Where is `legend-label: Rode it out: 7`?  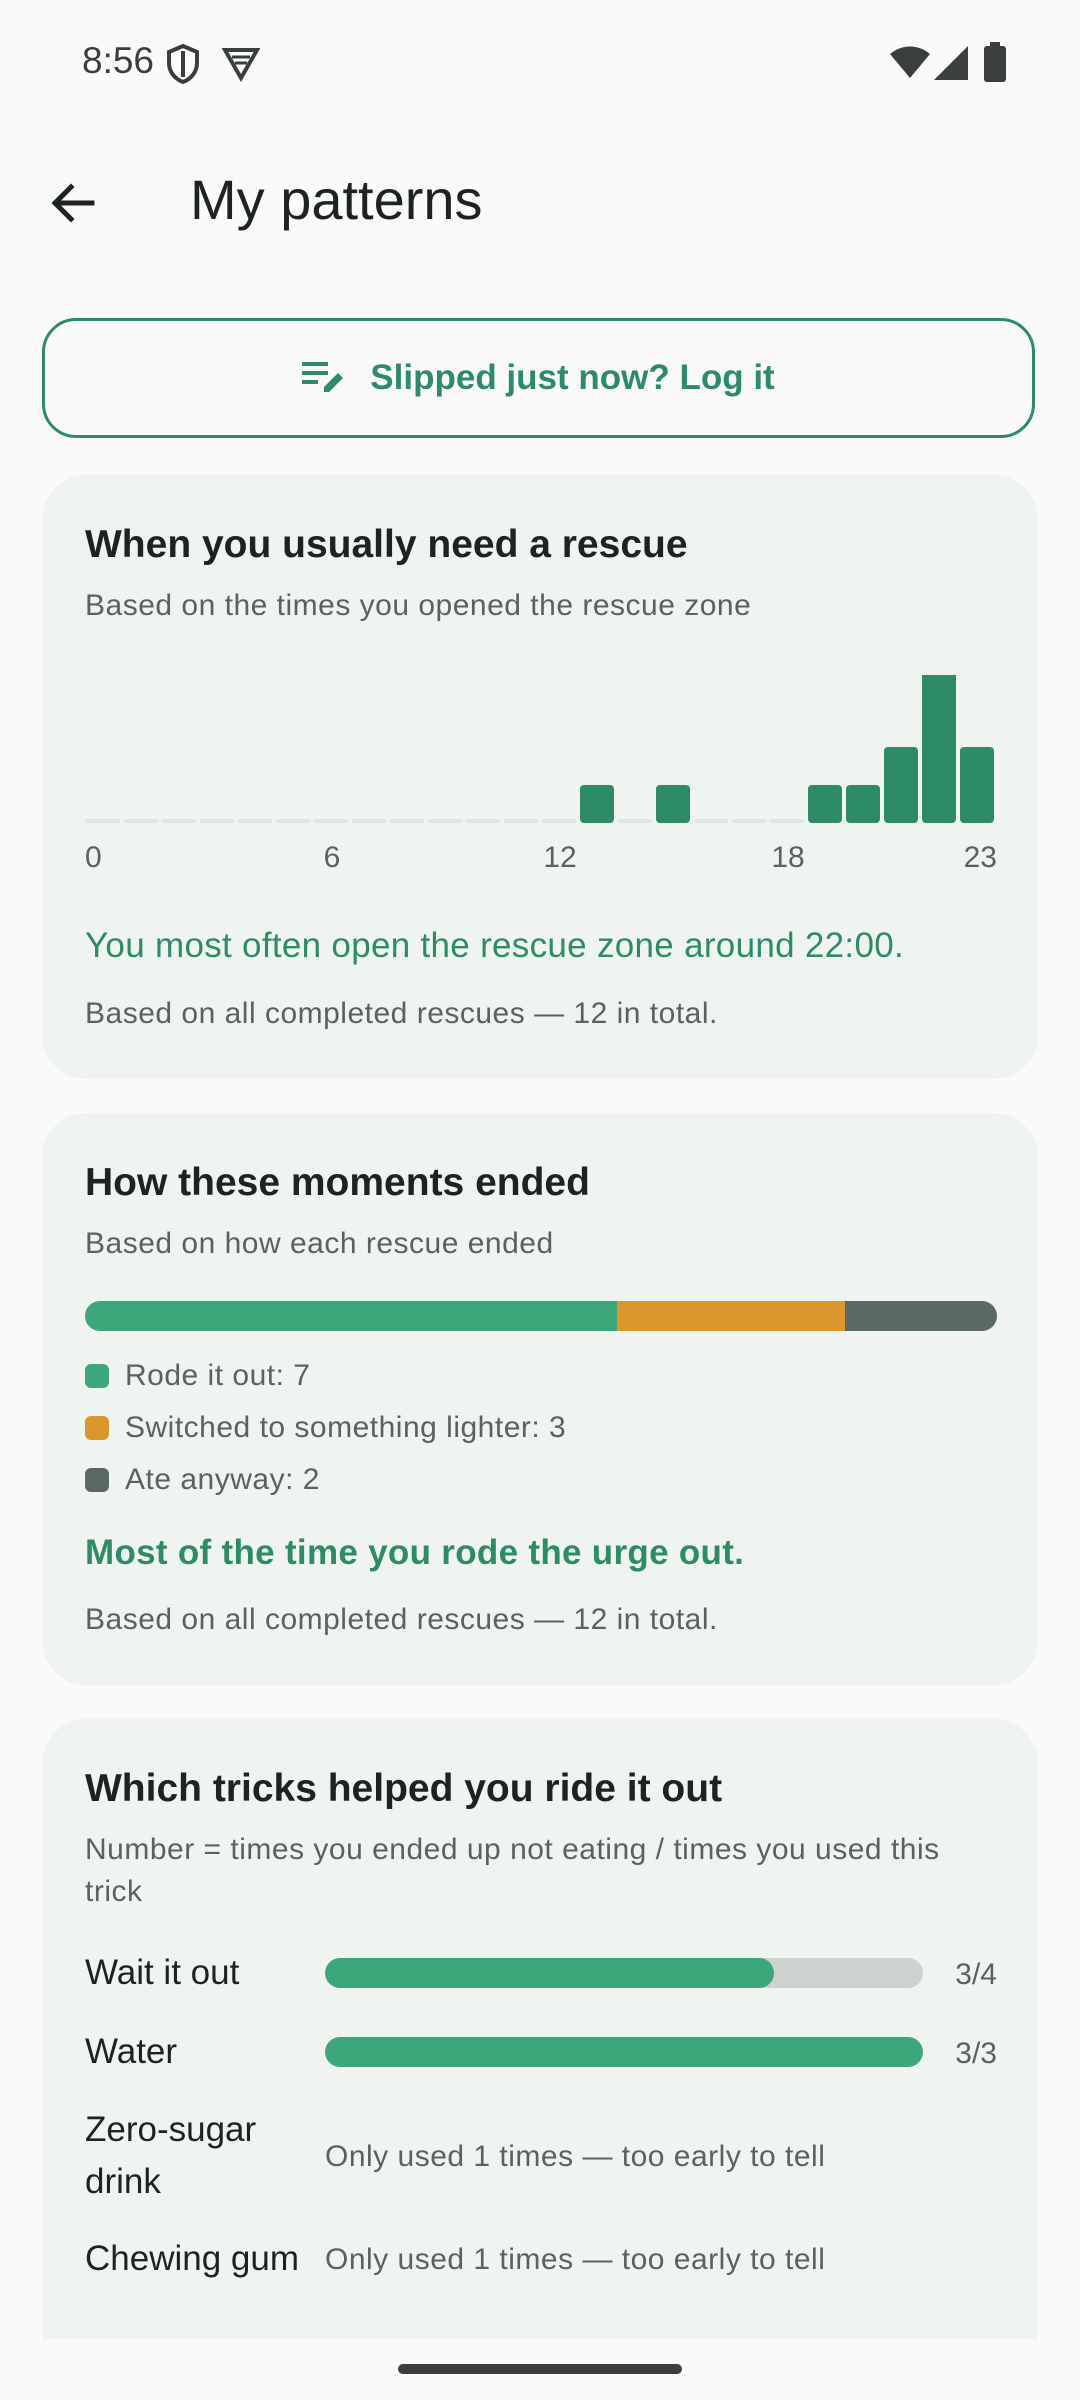
legend-label: Rode it out: 7 is located at coordinates (218, 1375).